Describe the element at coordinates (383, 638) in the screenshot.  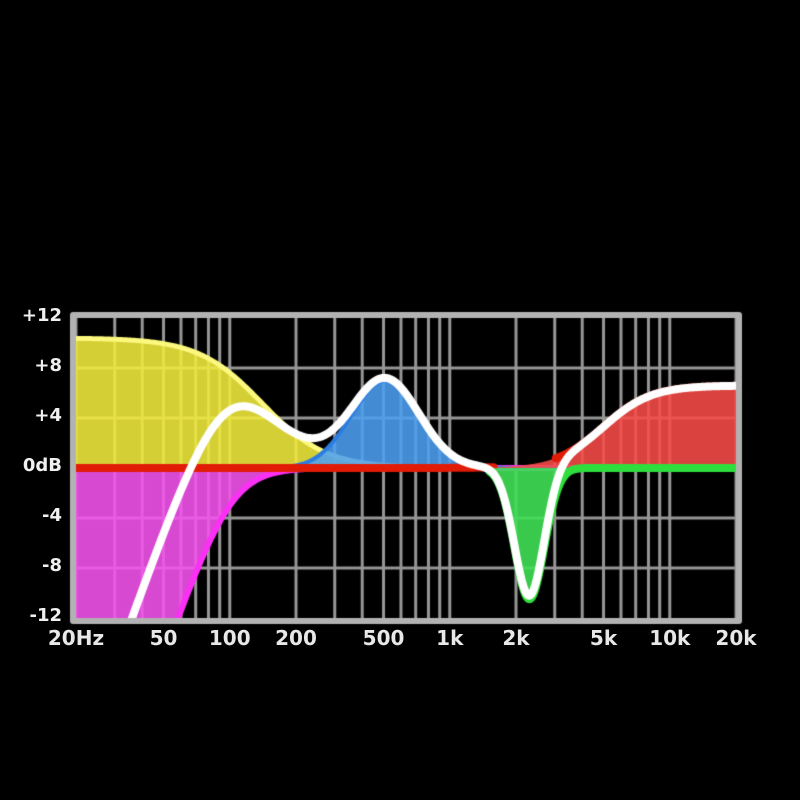
I see `x-axis-tick-label: 500` at that location.